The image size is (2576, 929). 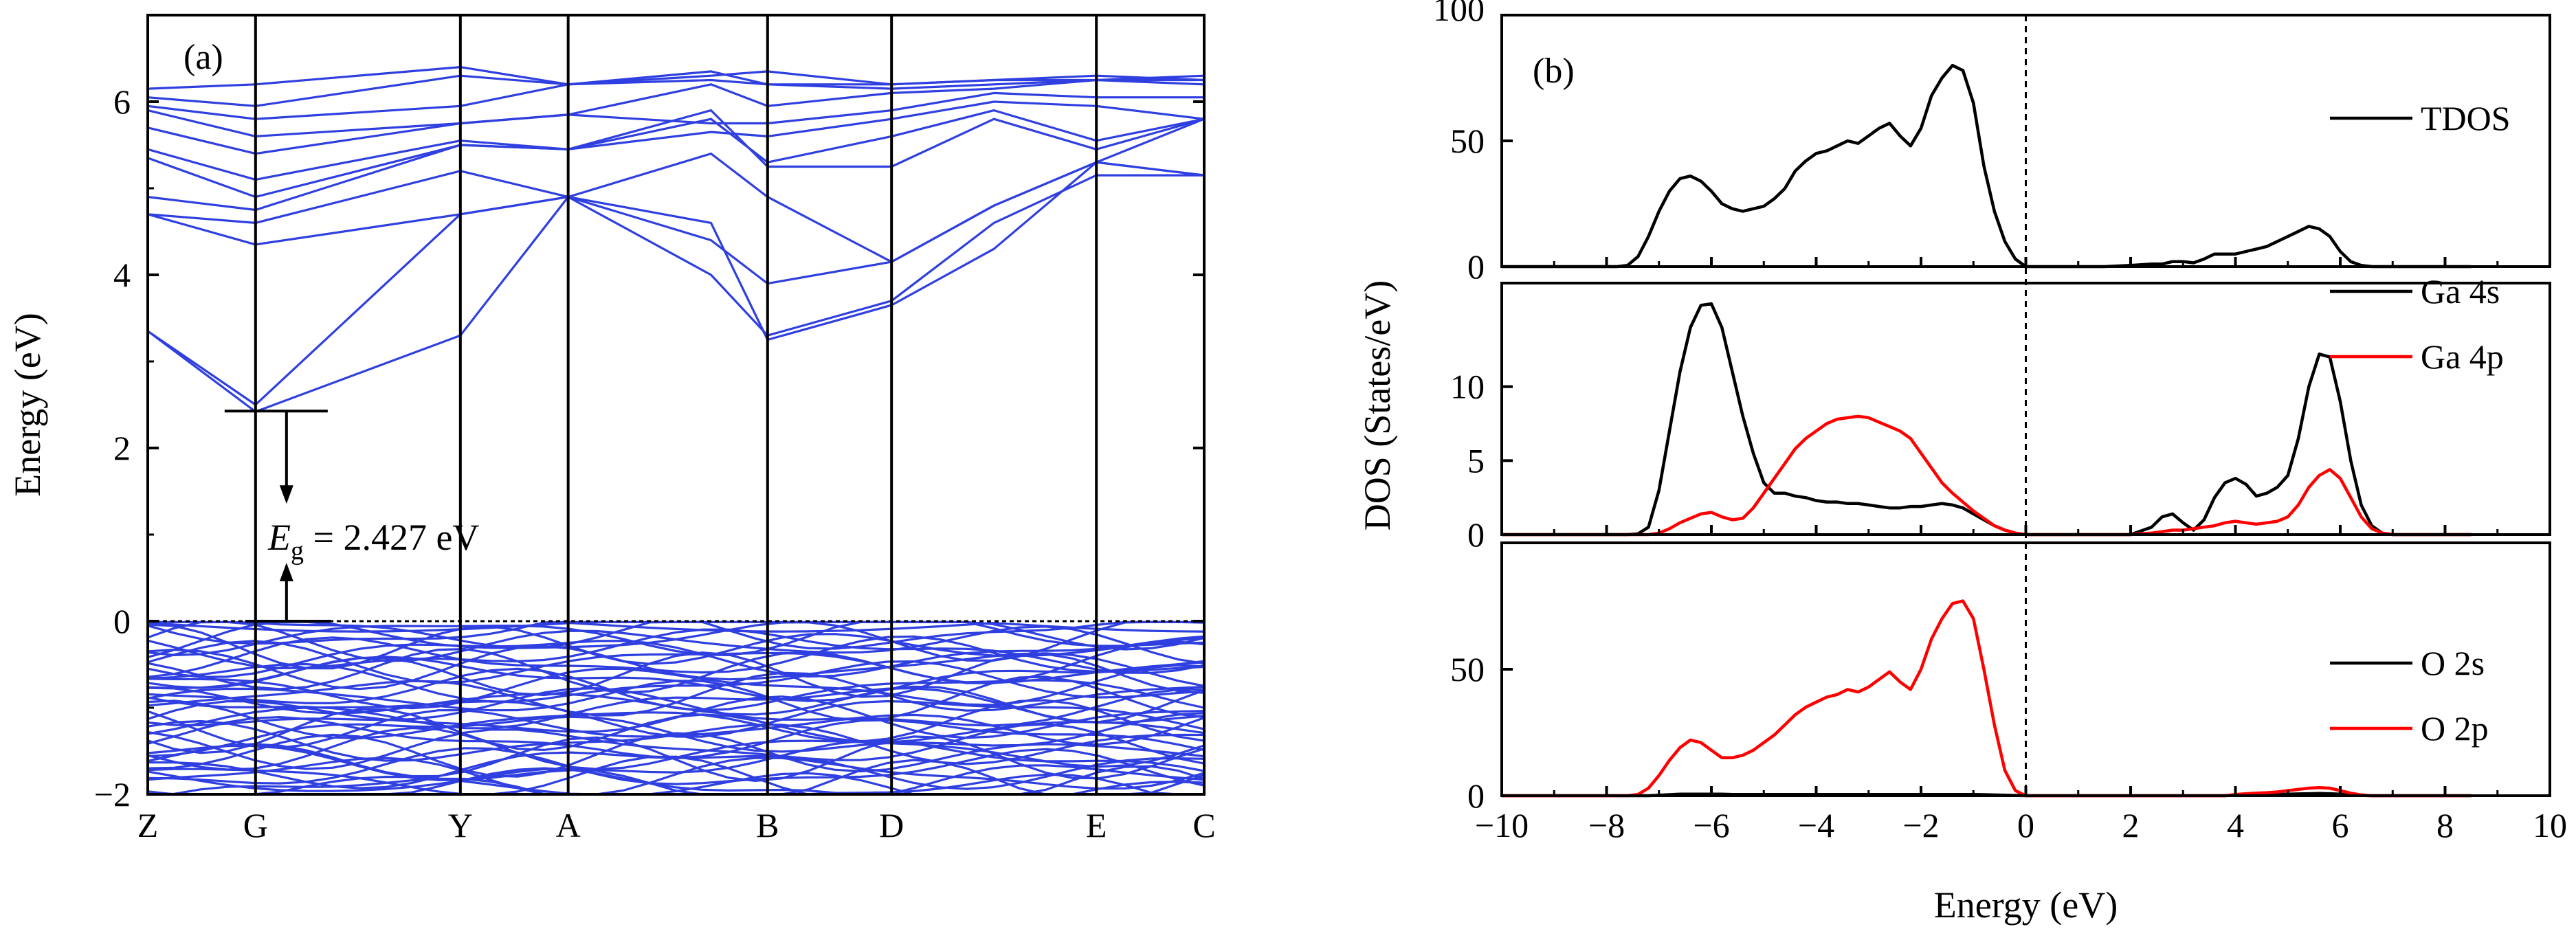 I want to click on x-tick-label: −8, so click(x=1607, y=825).